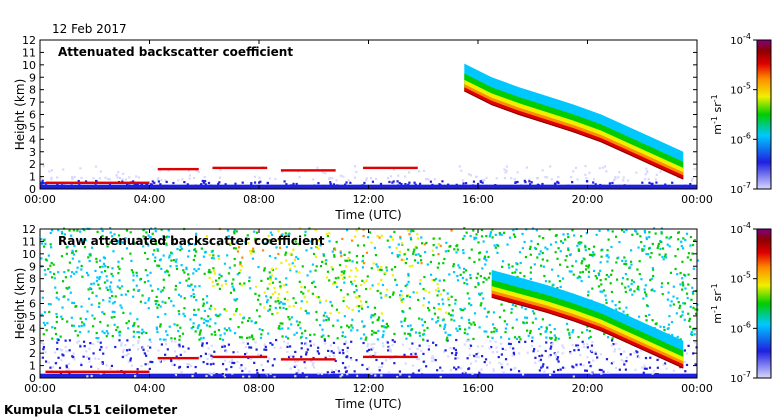 The image size is (780, 420). I want to click on x-tick-label: 20:00, so click(588, 199).